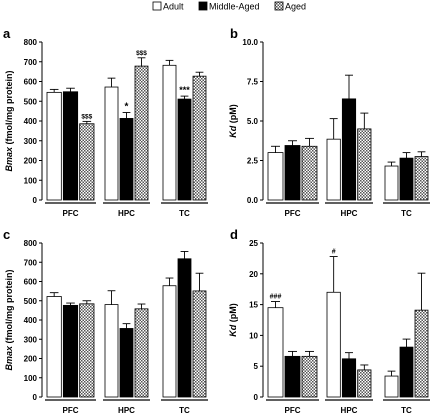 The width and height of the screenshot is (446, 419). I want to click on y-tick-label: 5.0, so click(253, 121).